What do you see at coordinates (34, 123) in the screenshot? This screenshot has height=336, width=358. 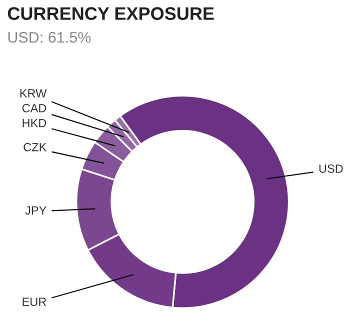 I see `slice-label: HKD` at bounding box center [34, 123].